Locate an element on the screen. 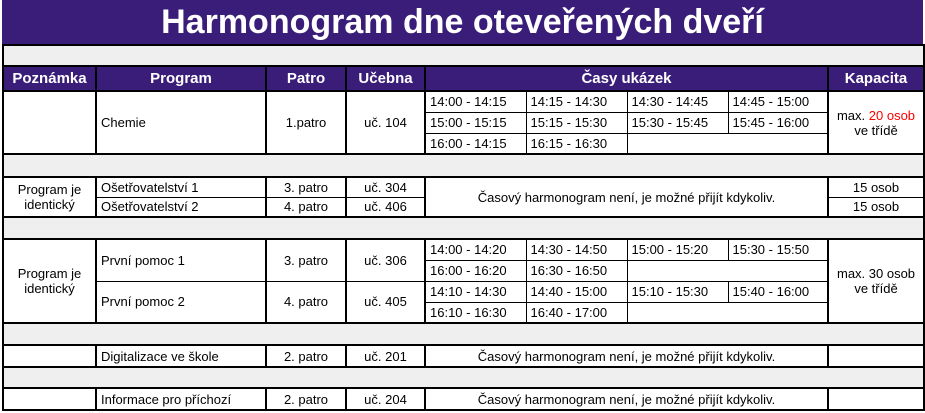 Image resolution: width=925 pixels, height=413 pixels. time-slot: 15:00 - 15:15 is located at coordinates (475, 122).